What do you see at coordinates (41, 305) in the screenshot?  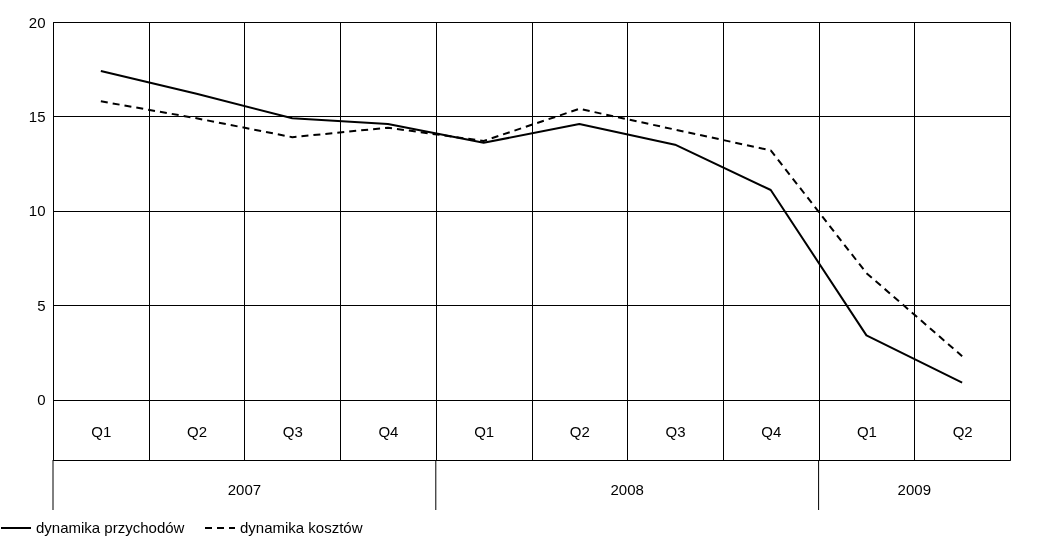 I see `y-tick-label: 5` at bounding box center [41, 305].